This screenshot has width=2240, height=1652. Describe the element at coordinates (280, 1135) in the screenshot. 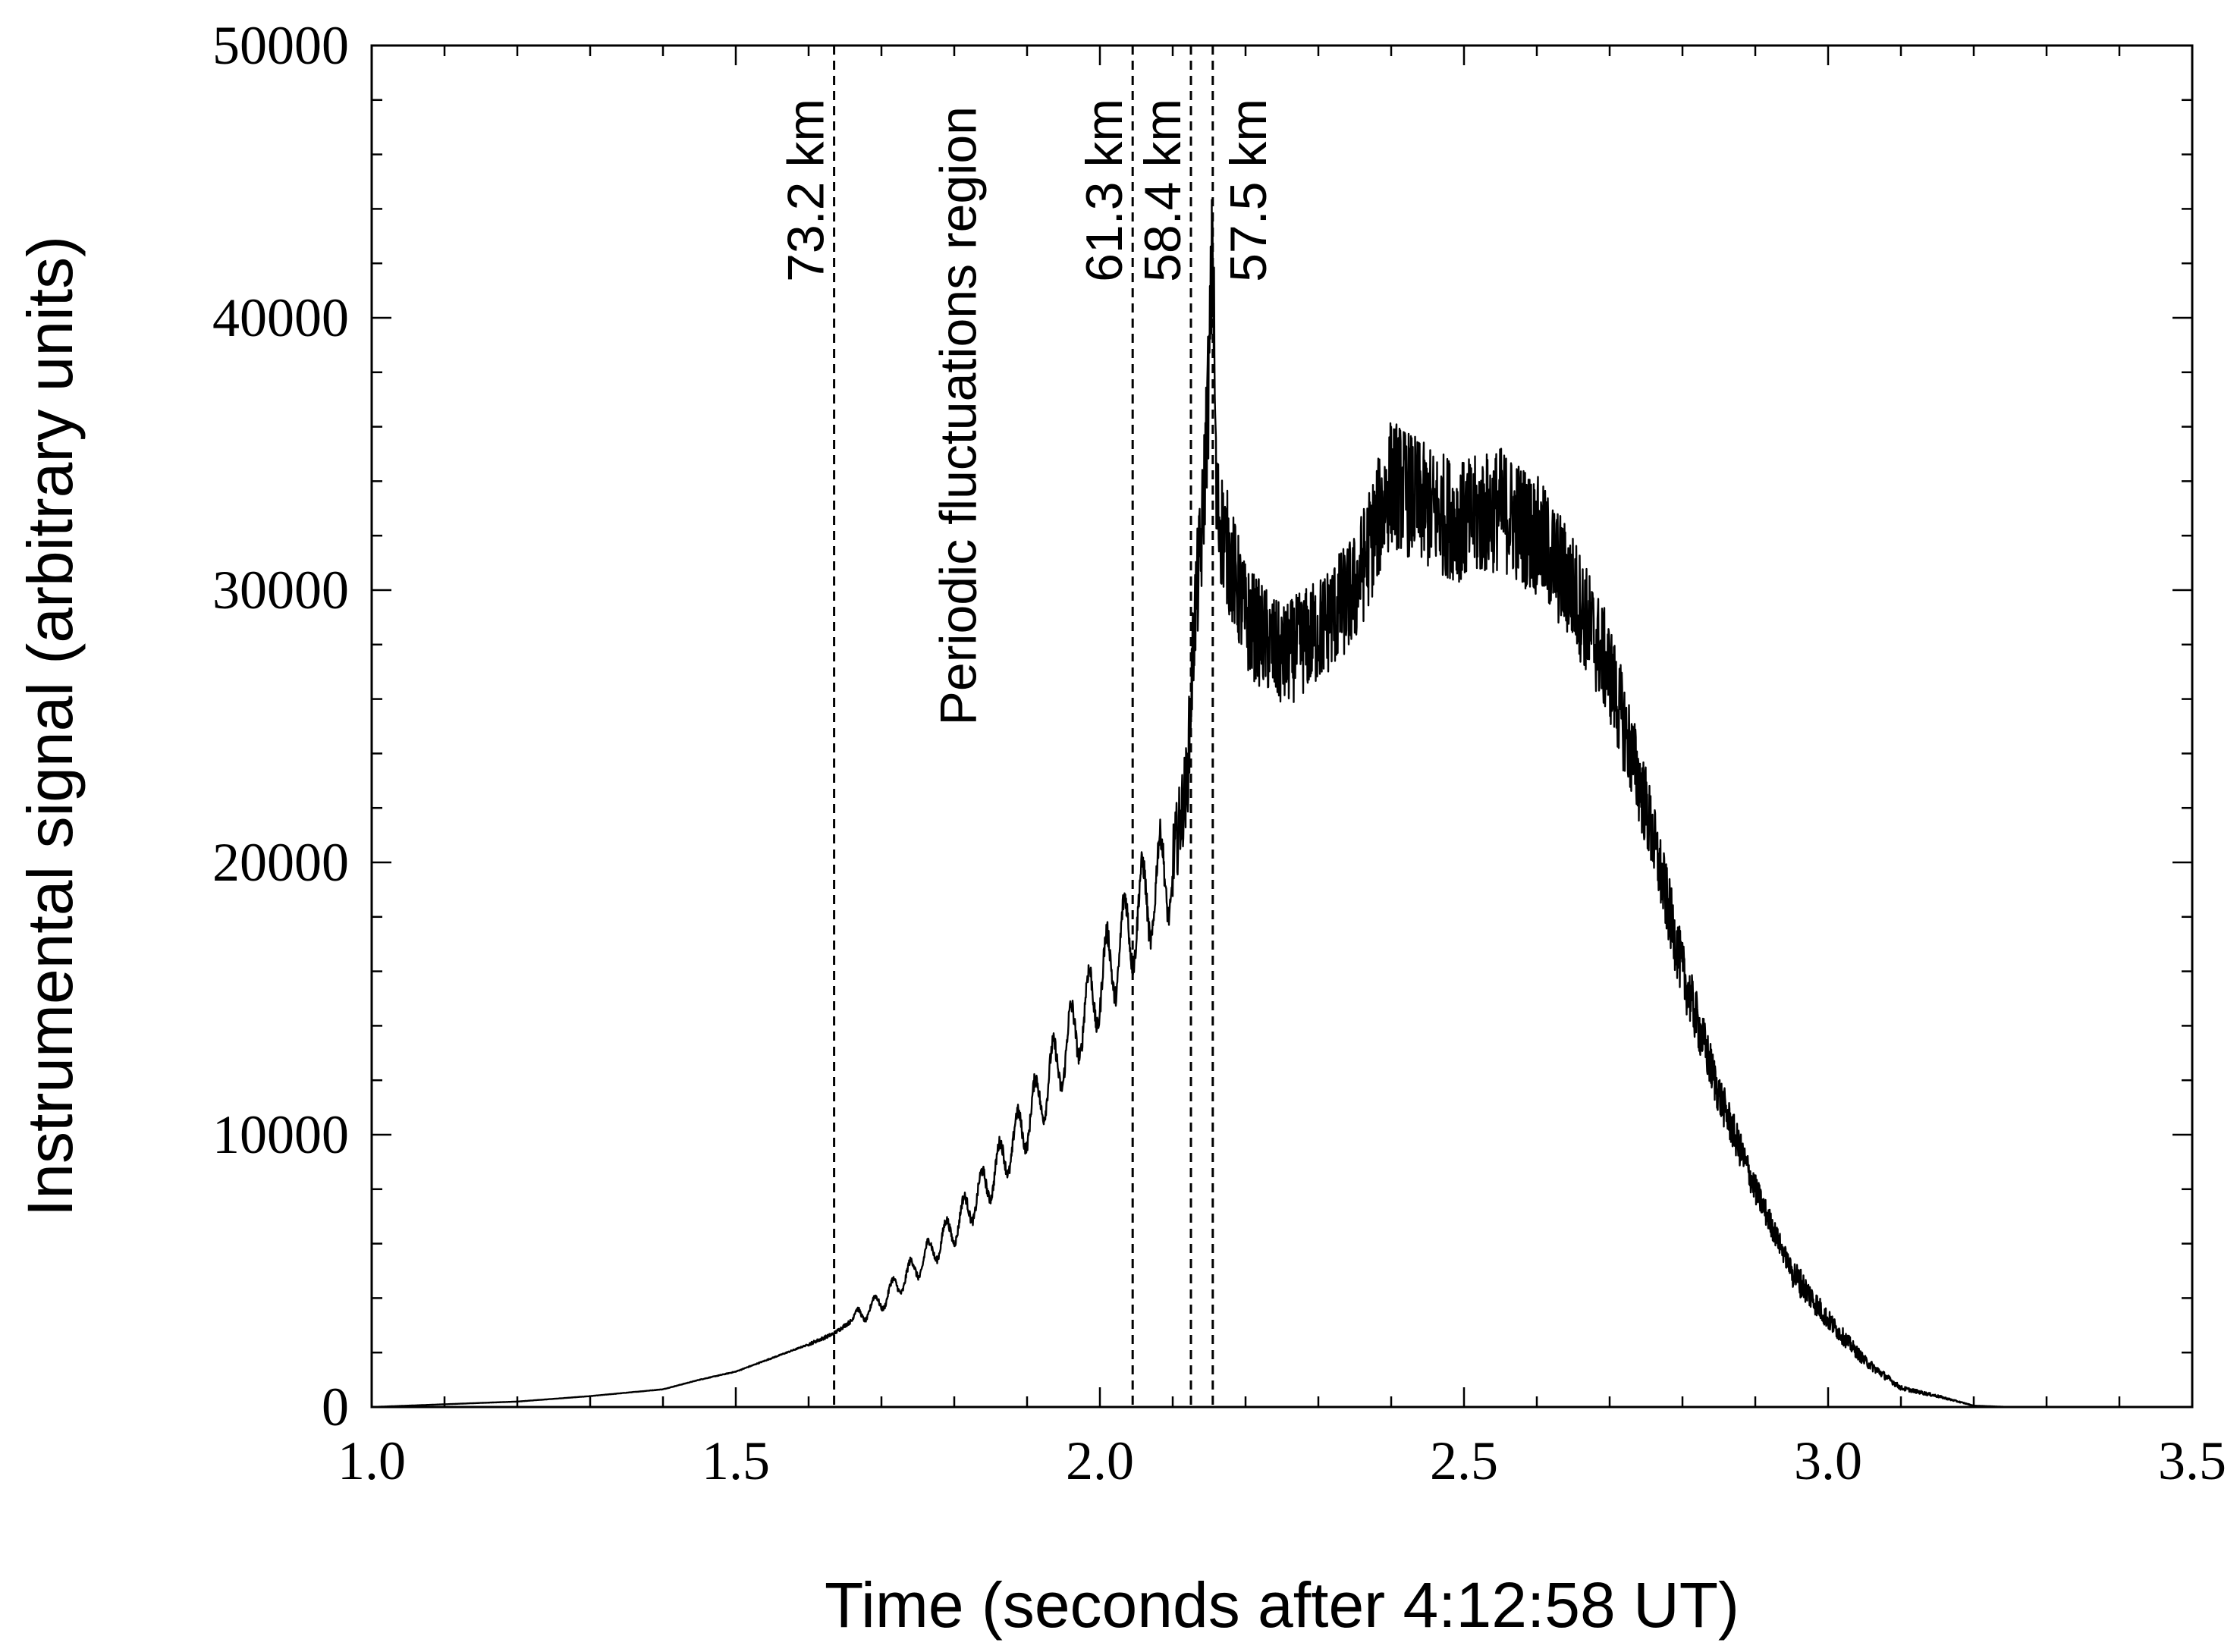

I see `y-tick-label: 10000` at that location.